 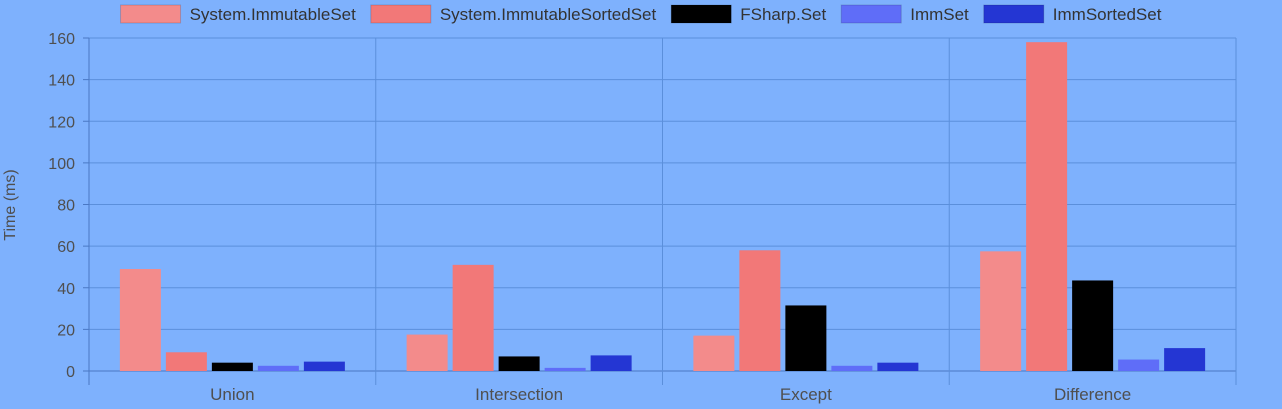 What do you see at coordinates (806, 394) in the screenshot?
I see `x-tick-label: Except` at bounding box center [806, 394].